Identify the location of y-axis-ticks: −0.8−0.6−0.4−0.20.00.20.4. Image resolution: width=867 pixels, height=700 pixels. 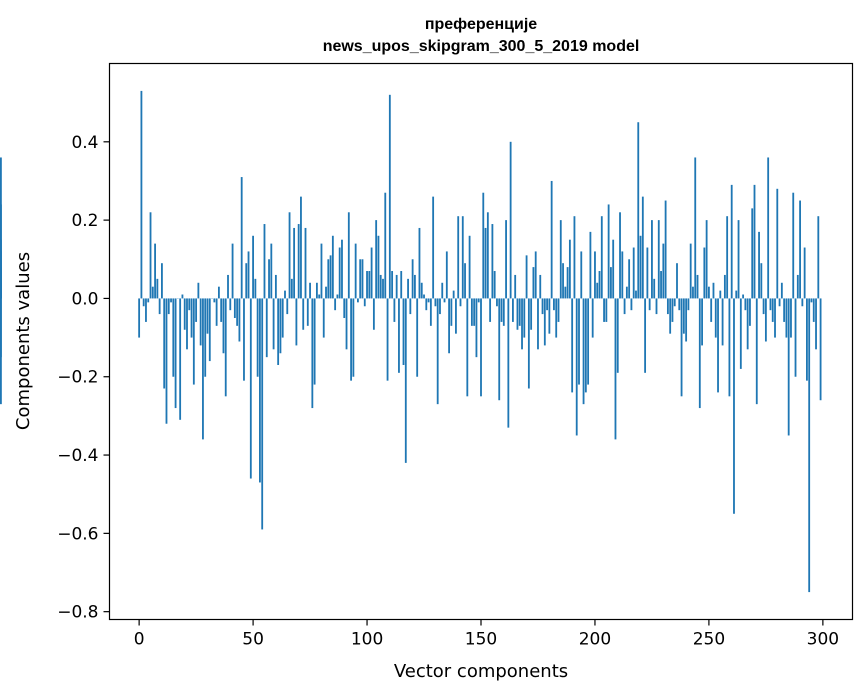
(83, 378).